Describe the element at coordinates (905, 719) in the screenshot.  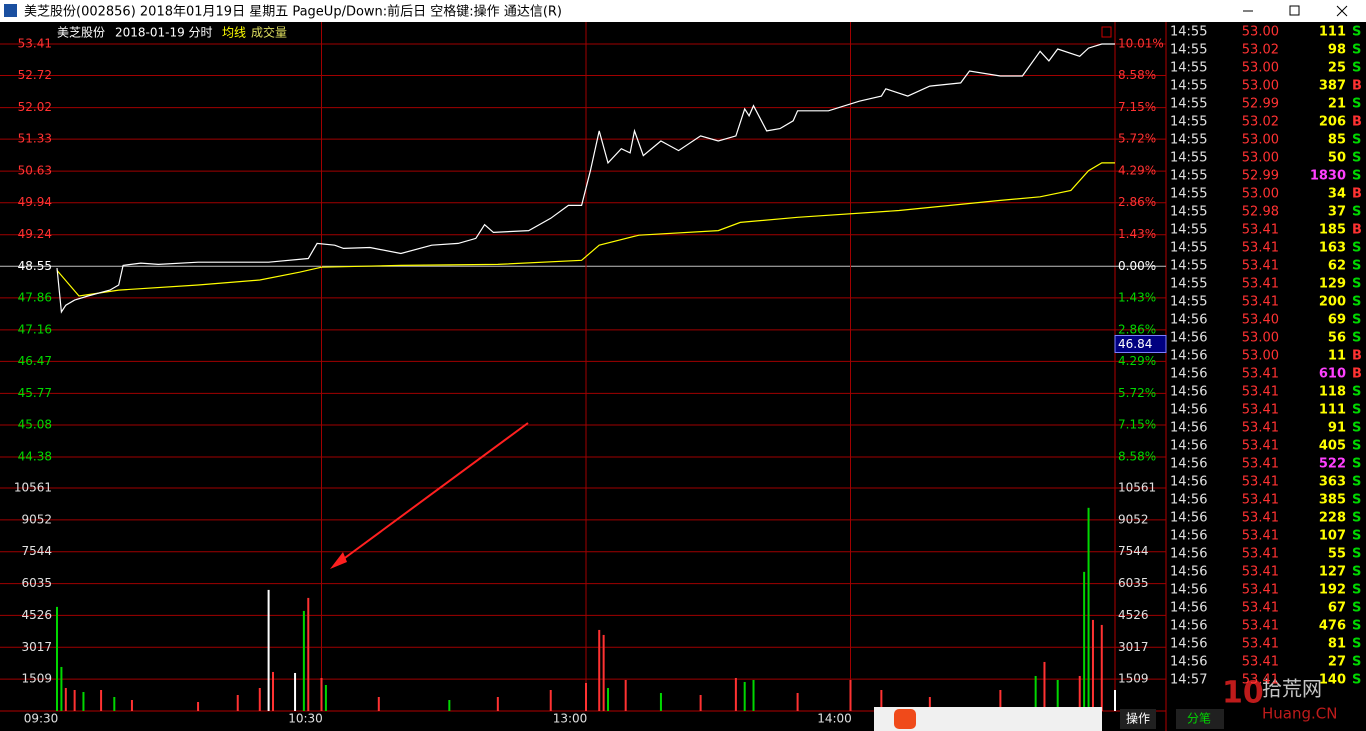
I see `ime-icon` at that location.